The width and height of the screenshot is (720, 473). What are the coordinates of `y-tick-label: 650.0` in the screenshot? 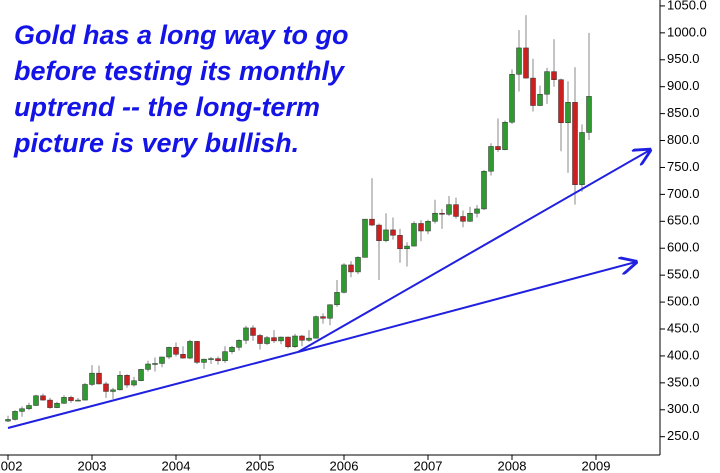 It's located at (683, 220).